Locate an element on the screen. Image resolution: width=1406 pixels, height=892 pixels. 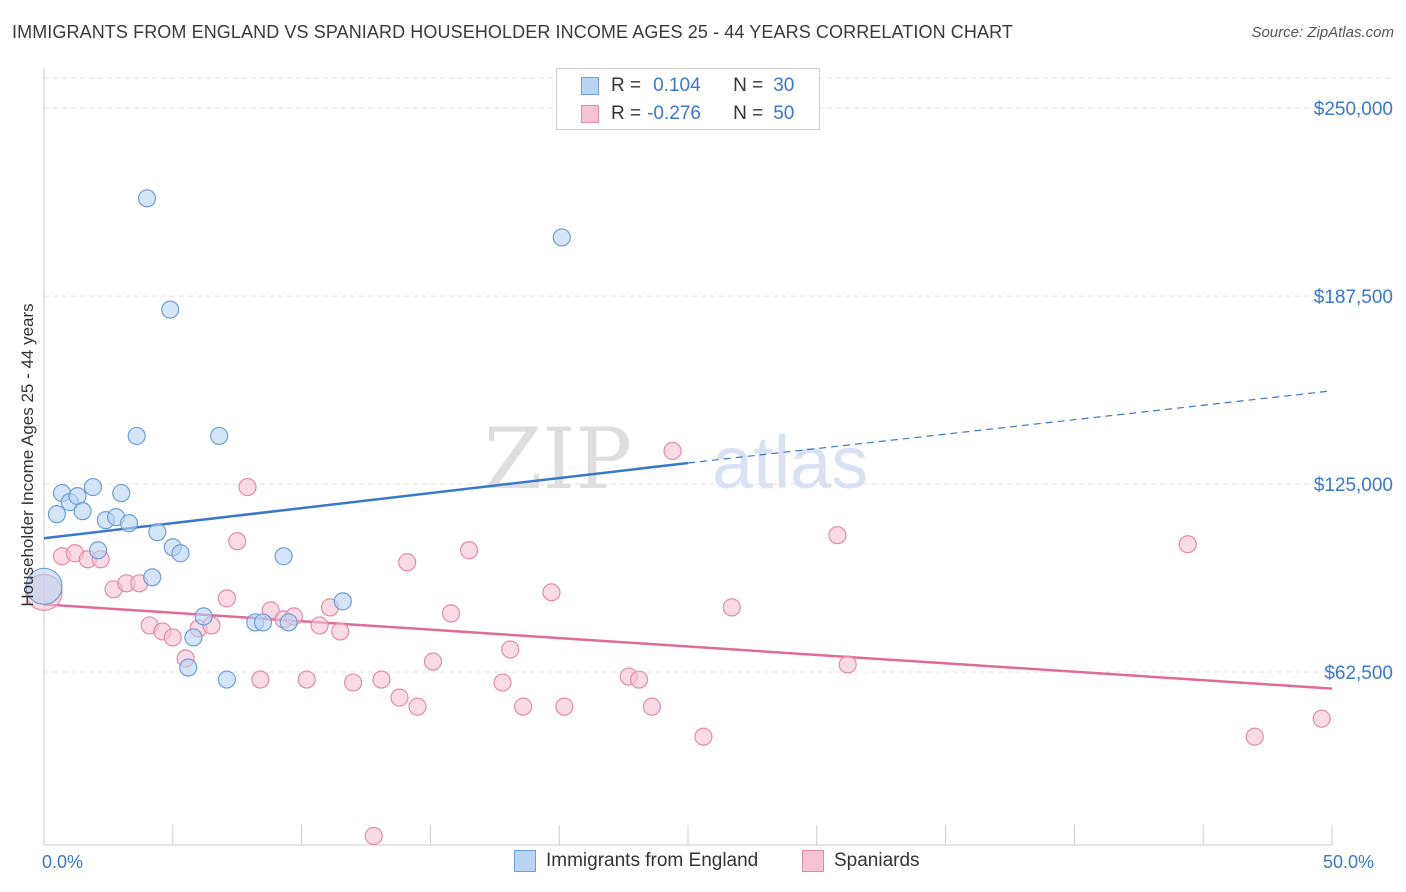
legend-label-spaniards: Spaniards is located at coordinates (877, 860).